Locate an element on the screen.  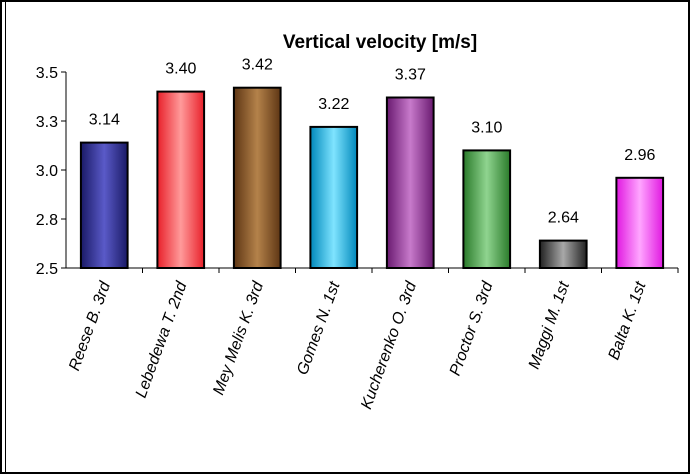
frame-border-bottom is located at coordinates (345, 473).